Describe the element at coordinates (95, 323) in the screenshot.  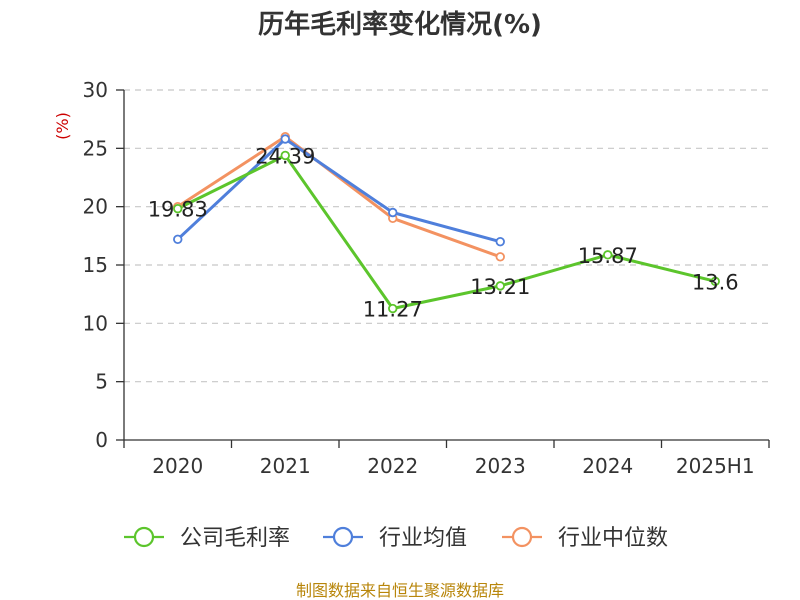
I see `y-tick-label: 10` at that location.